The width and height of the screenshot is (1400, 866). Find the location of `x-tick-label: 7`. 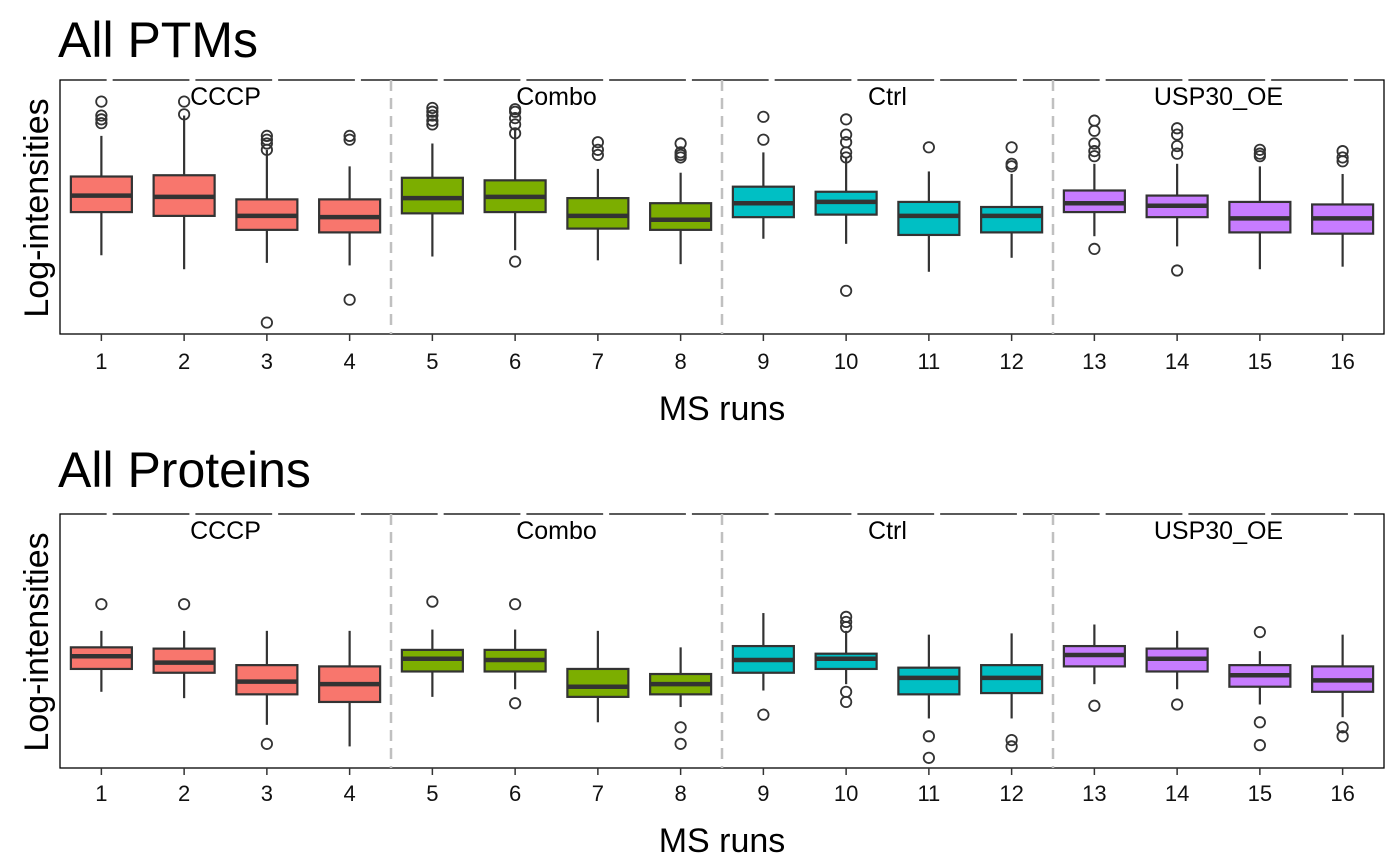

x-tick-label: 7 is located at coordinates (598, 361).